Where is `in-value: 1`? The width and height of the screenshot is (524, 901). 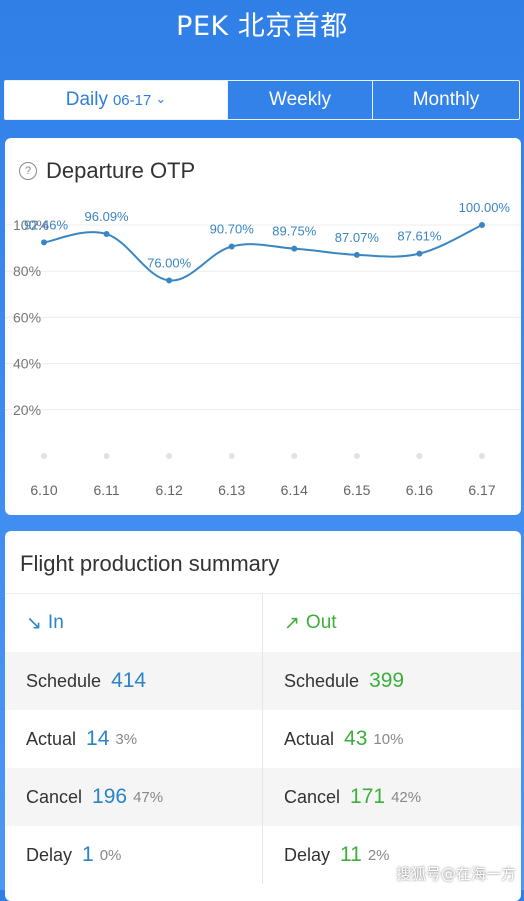
in-value: 1 is located at coordinates (88, 854).